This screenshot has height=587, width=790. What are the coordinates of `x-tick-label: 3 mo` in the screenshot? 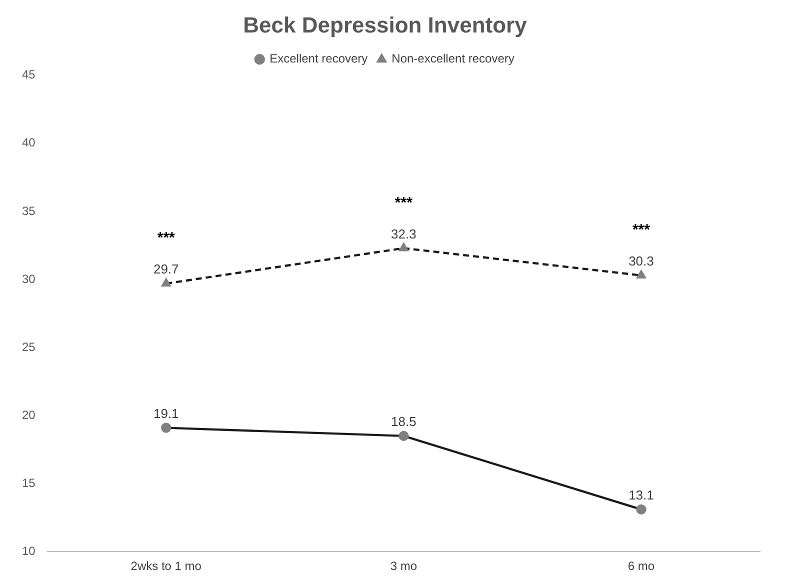 It's located at (404, 566).